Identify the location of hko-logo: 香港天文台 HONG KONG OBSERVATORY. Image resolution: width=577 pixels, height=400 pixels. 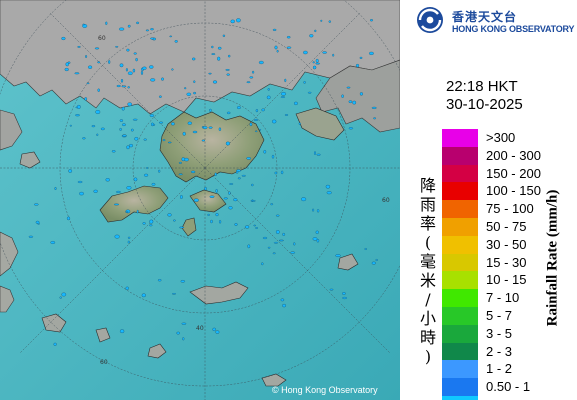
(495, 21).